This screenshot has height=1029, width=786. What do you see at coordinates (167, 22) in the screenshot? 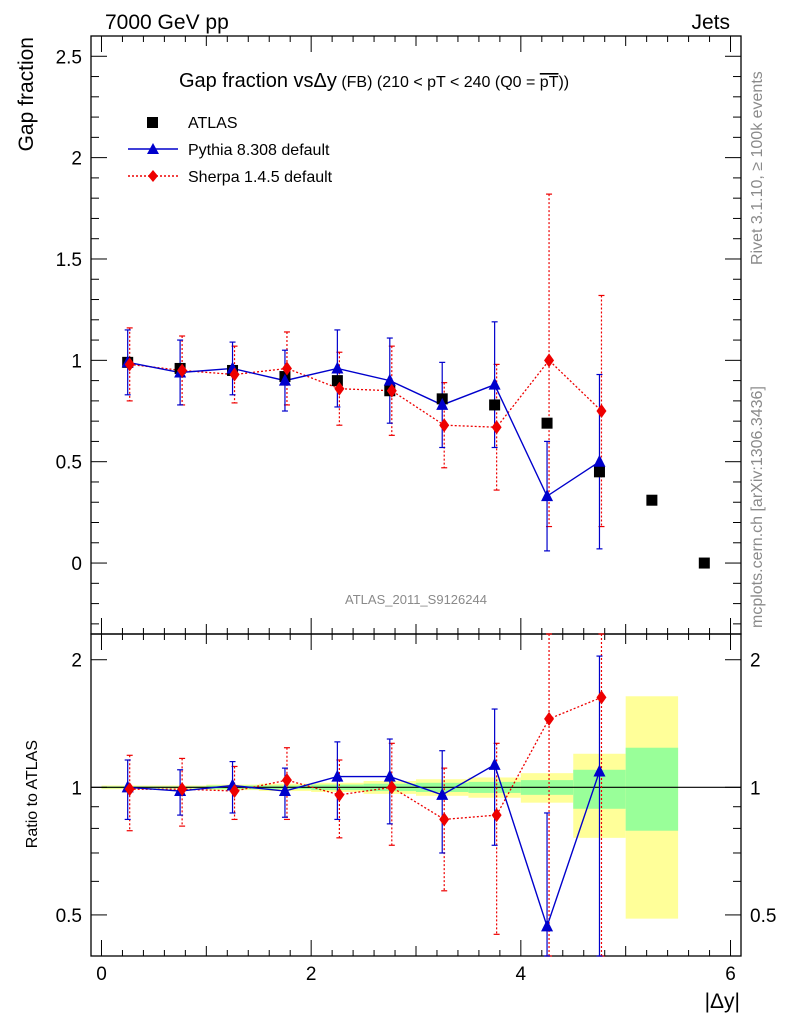
I see `header-energy: 7000 GeV pp` at bounding box center [167, 22].